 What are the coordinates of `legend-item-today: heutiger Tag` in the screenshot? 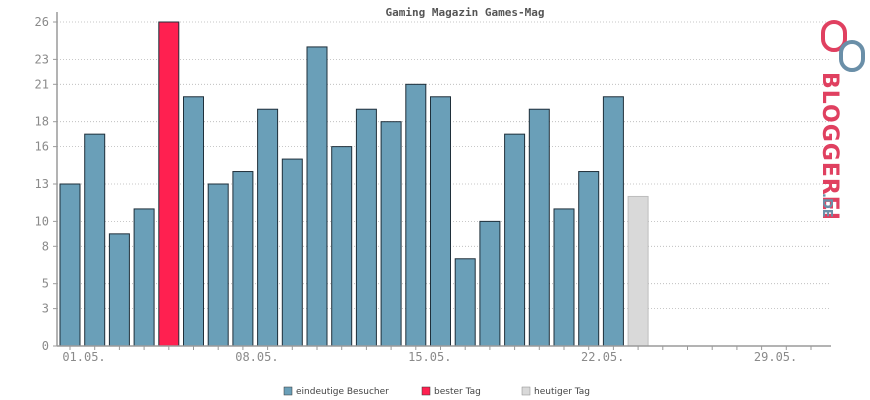 It's located at (555, 391).